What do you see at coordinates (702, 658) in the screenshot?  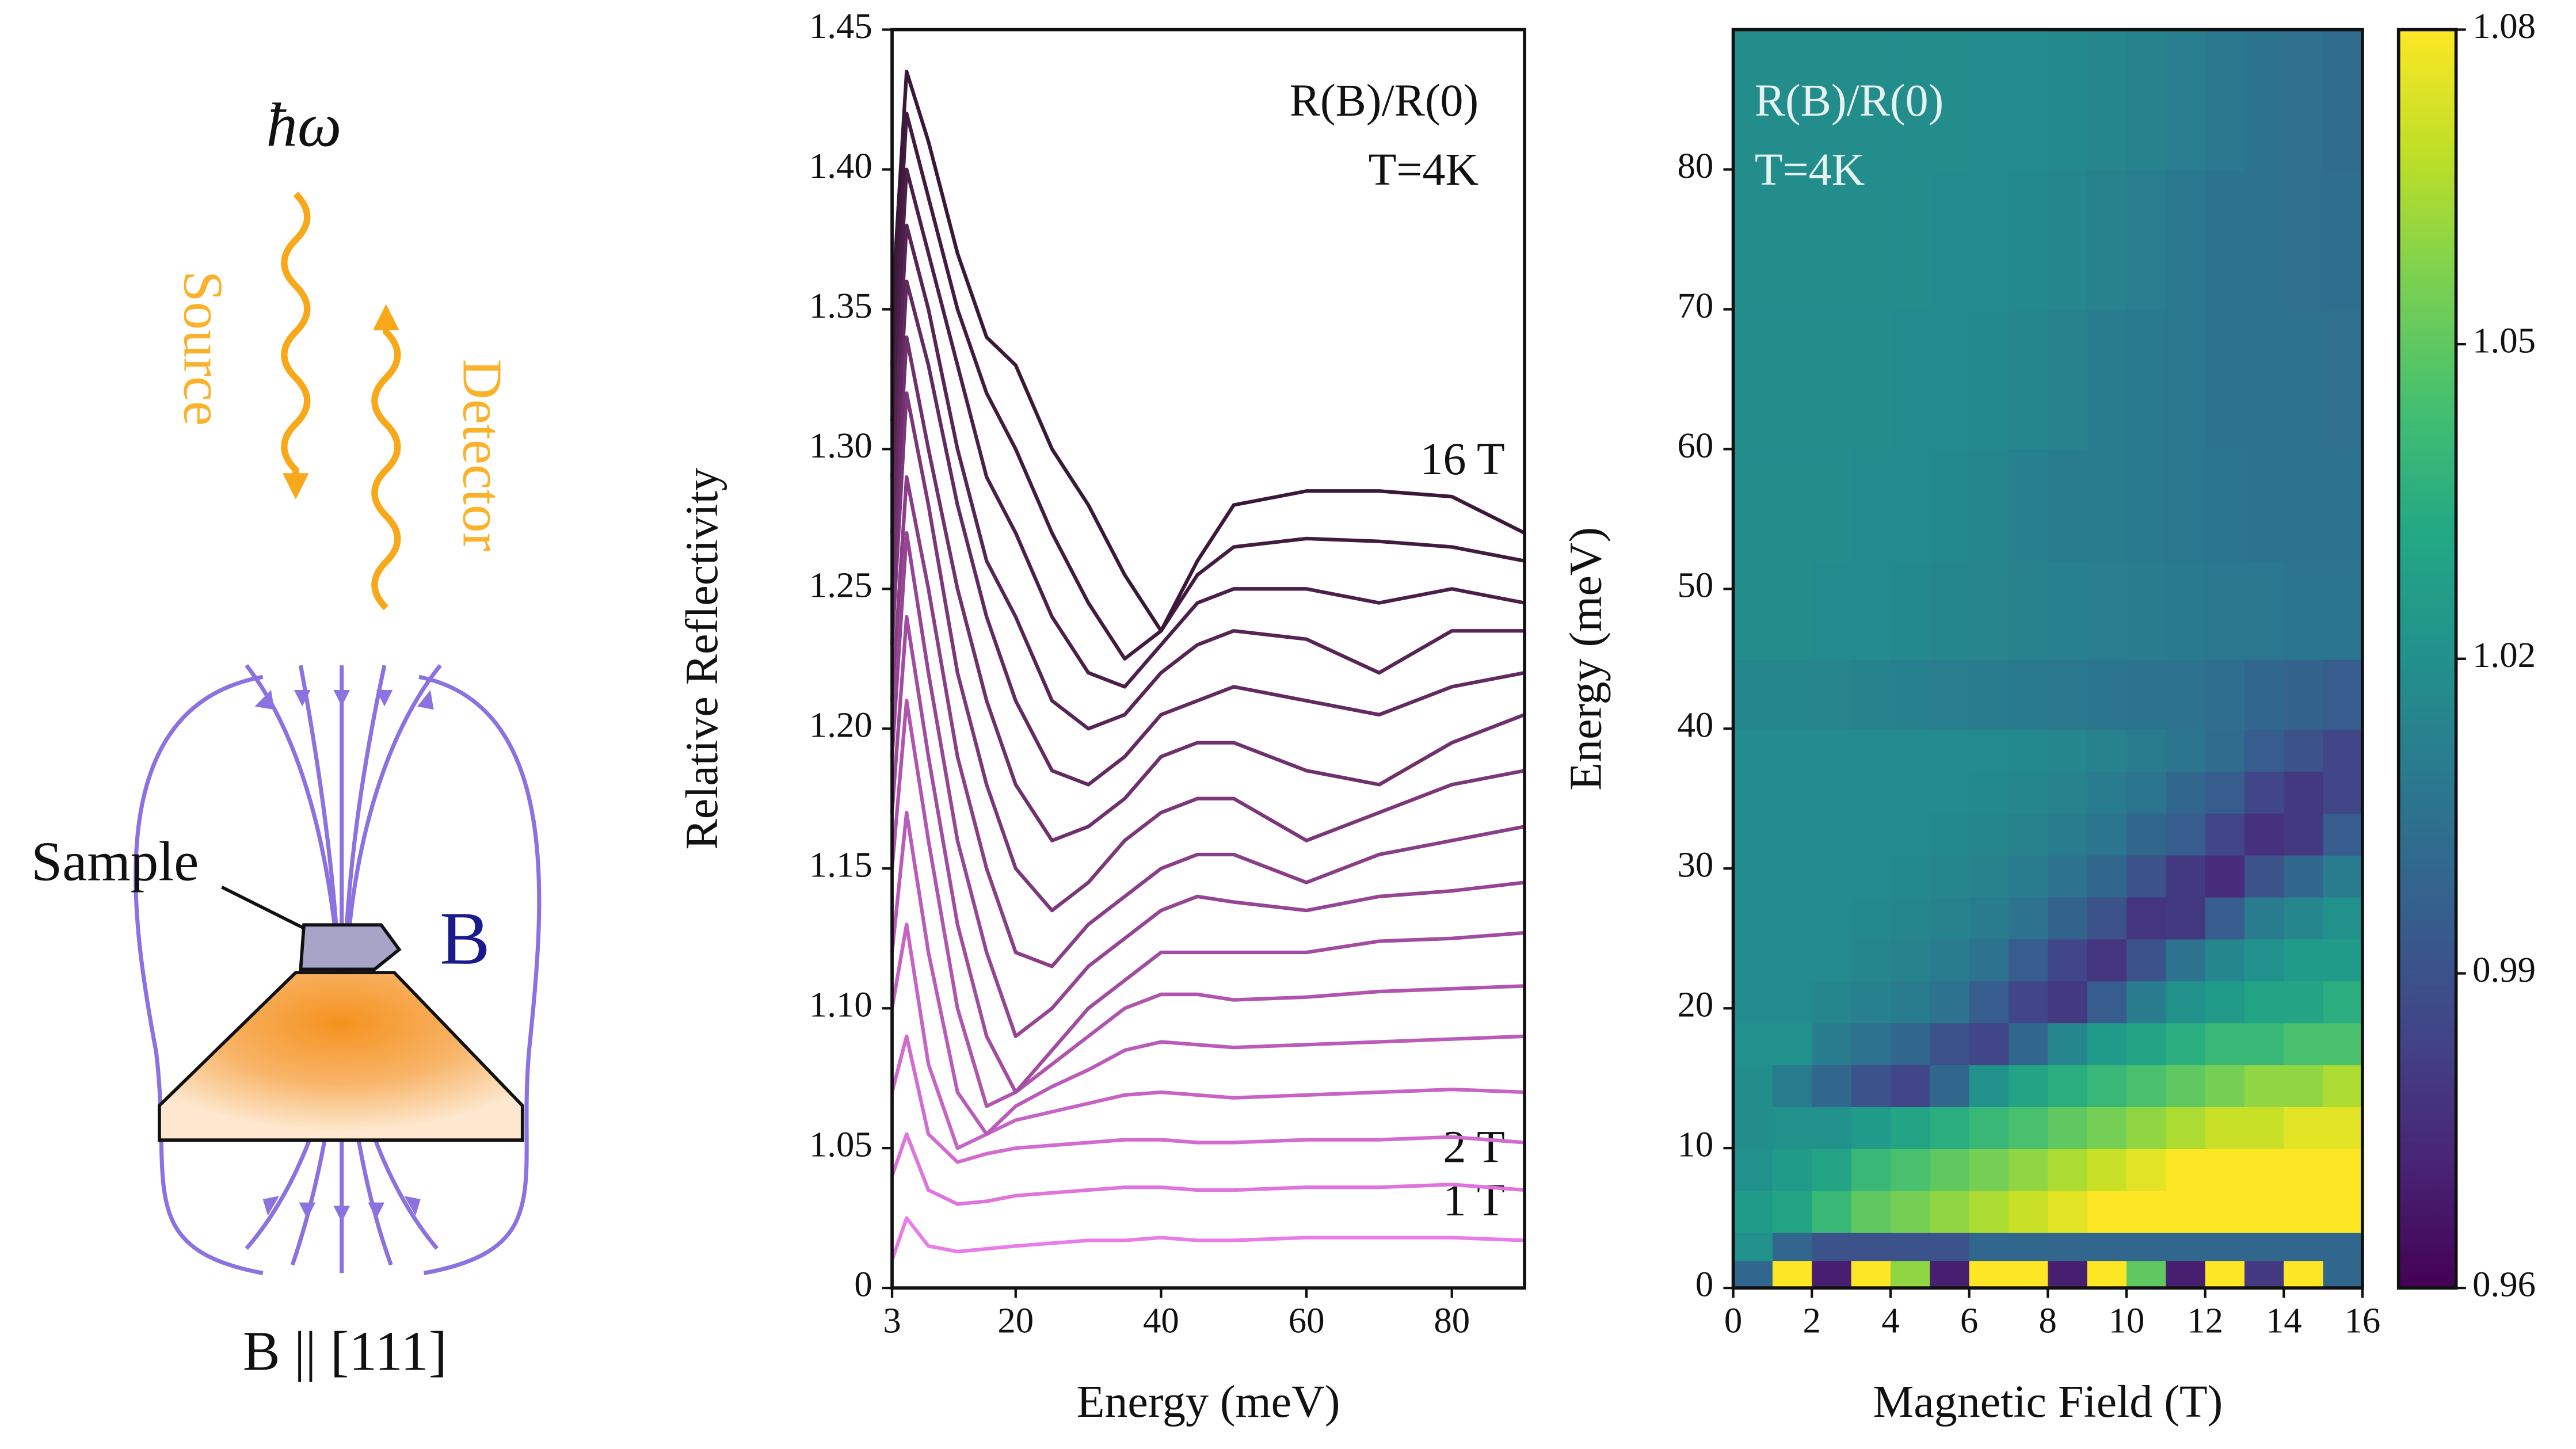 I see `y-axis-label: Relative Reflectivity` at bounding box center [702, 658].